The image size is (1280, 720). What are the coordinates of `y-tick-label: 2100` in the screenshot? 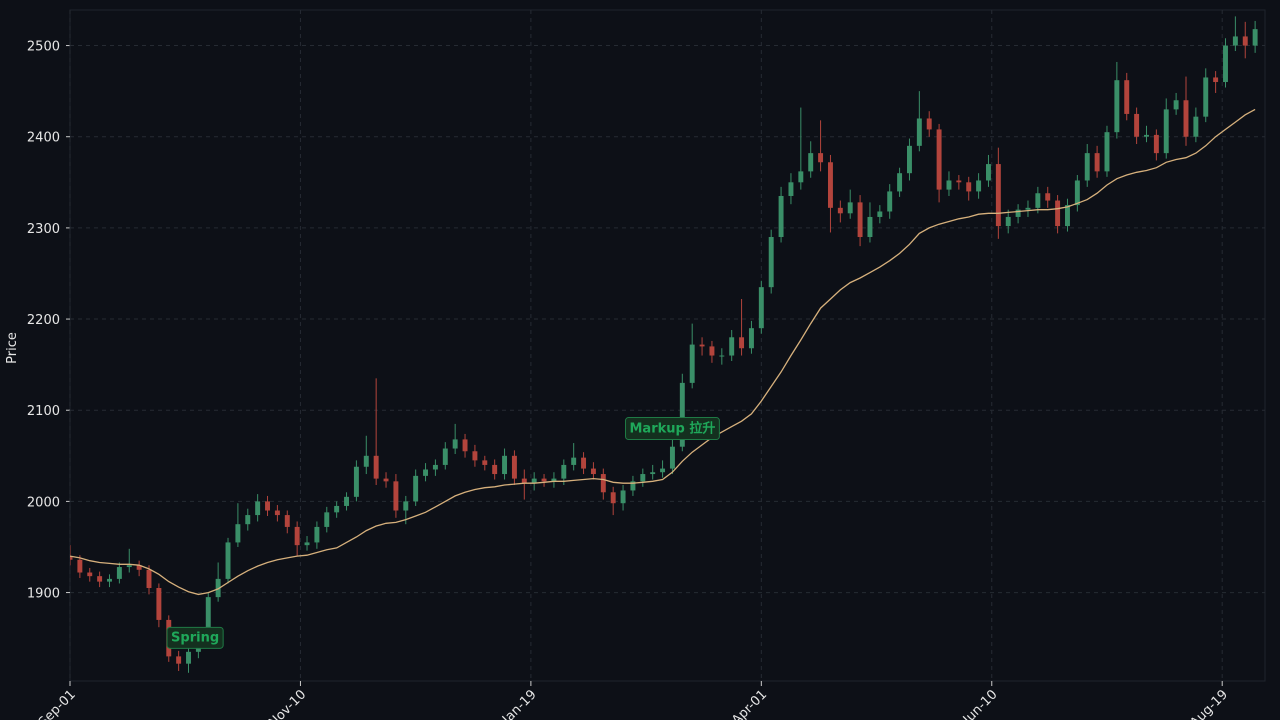 It's located at (43, 411).